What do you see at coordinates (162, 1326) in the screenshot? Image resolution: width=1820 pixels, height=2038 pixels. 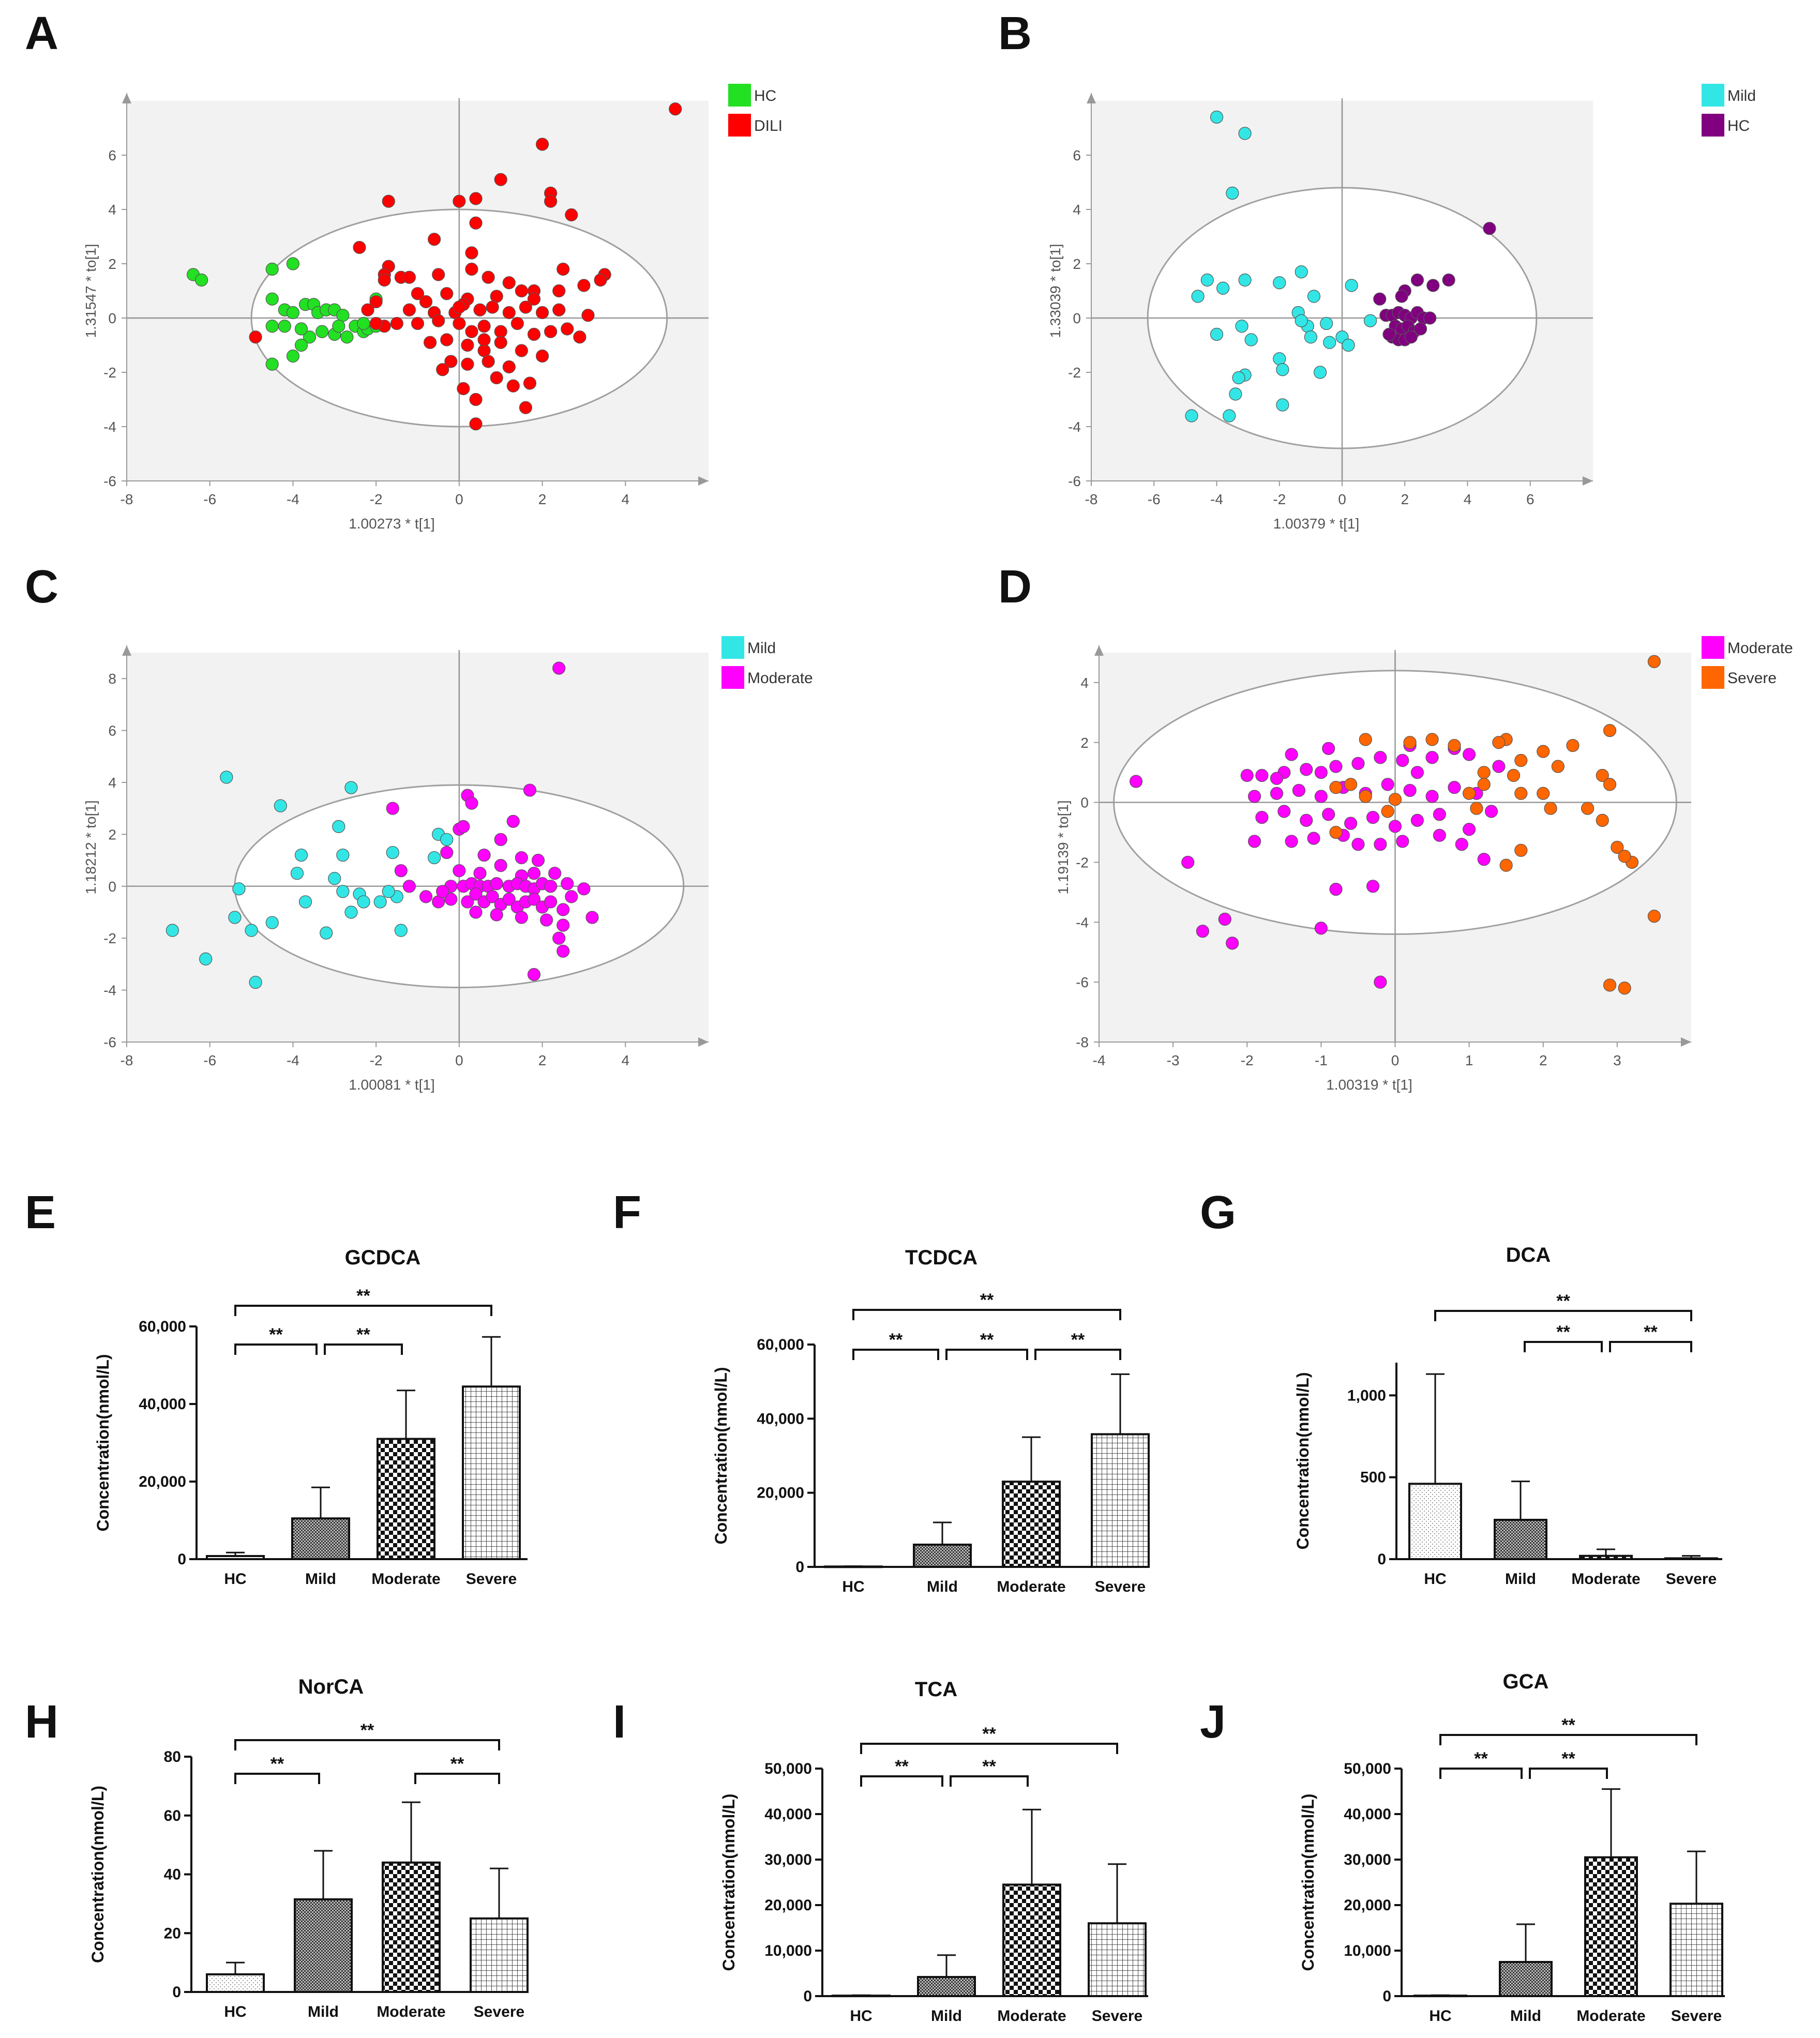 I see `y-tick-label: 60,000` at bounding box center [162, 1326].